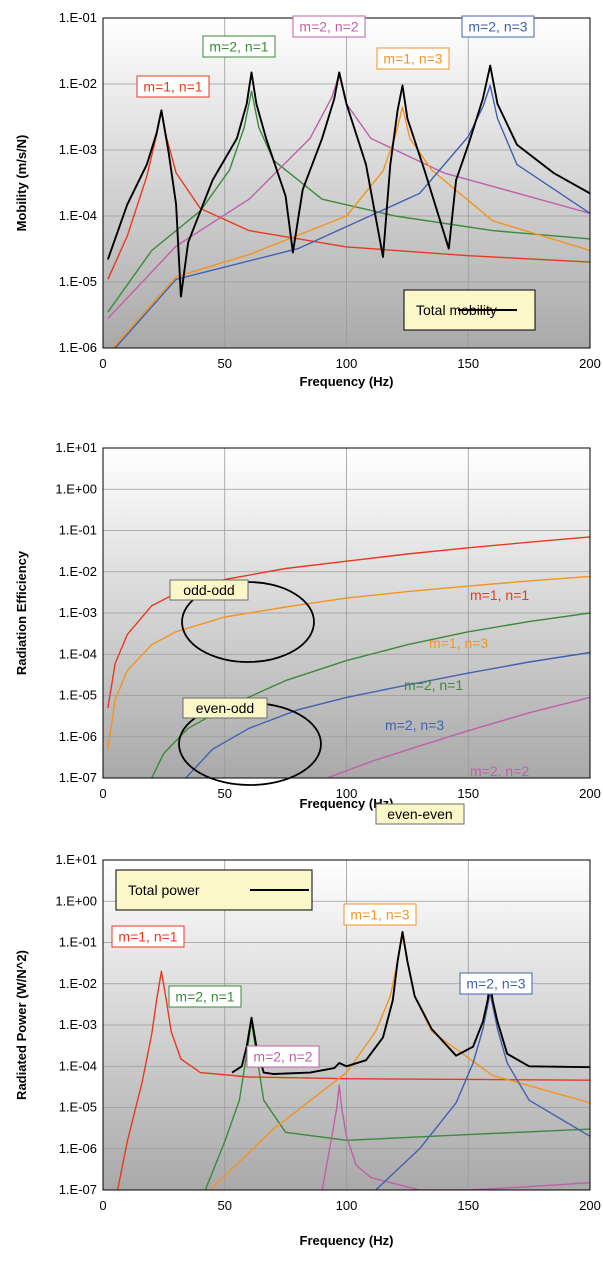  Describe the element at coordinates (21, 1025) in the screenshot. I see `y-axis-label: Radiated Power (W/N^2)` at that location.